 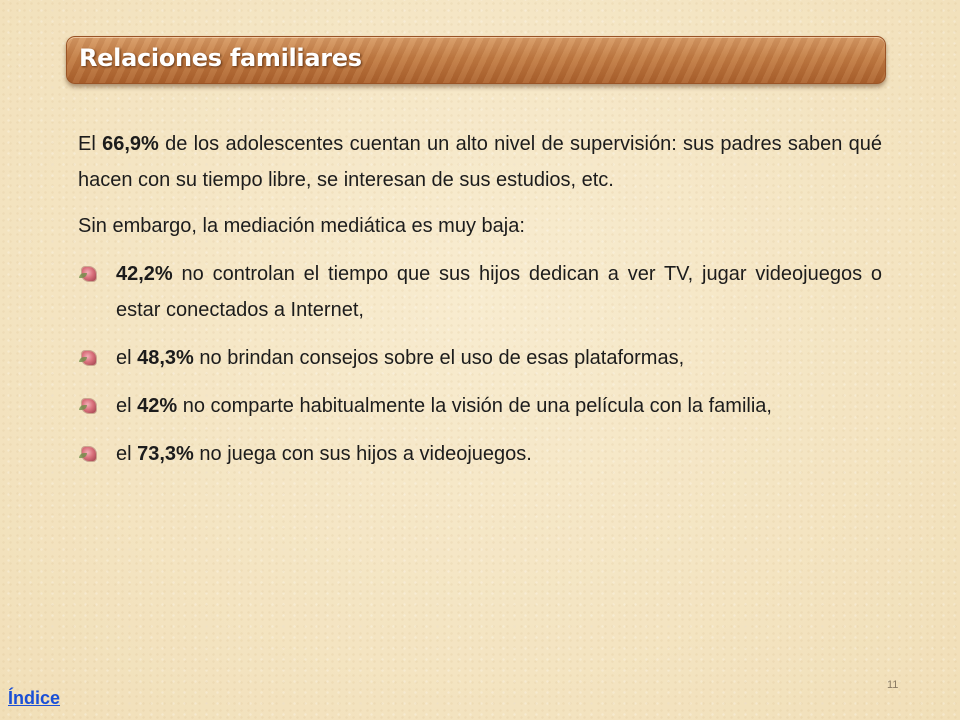 What do you see at coordinates (476, 60) in the screenshot?
I see `title-banner: Relaciones familiares` at bounding box center [476, 60].